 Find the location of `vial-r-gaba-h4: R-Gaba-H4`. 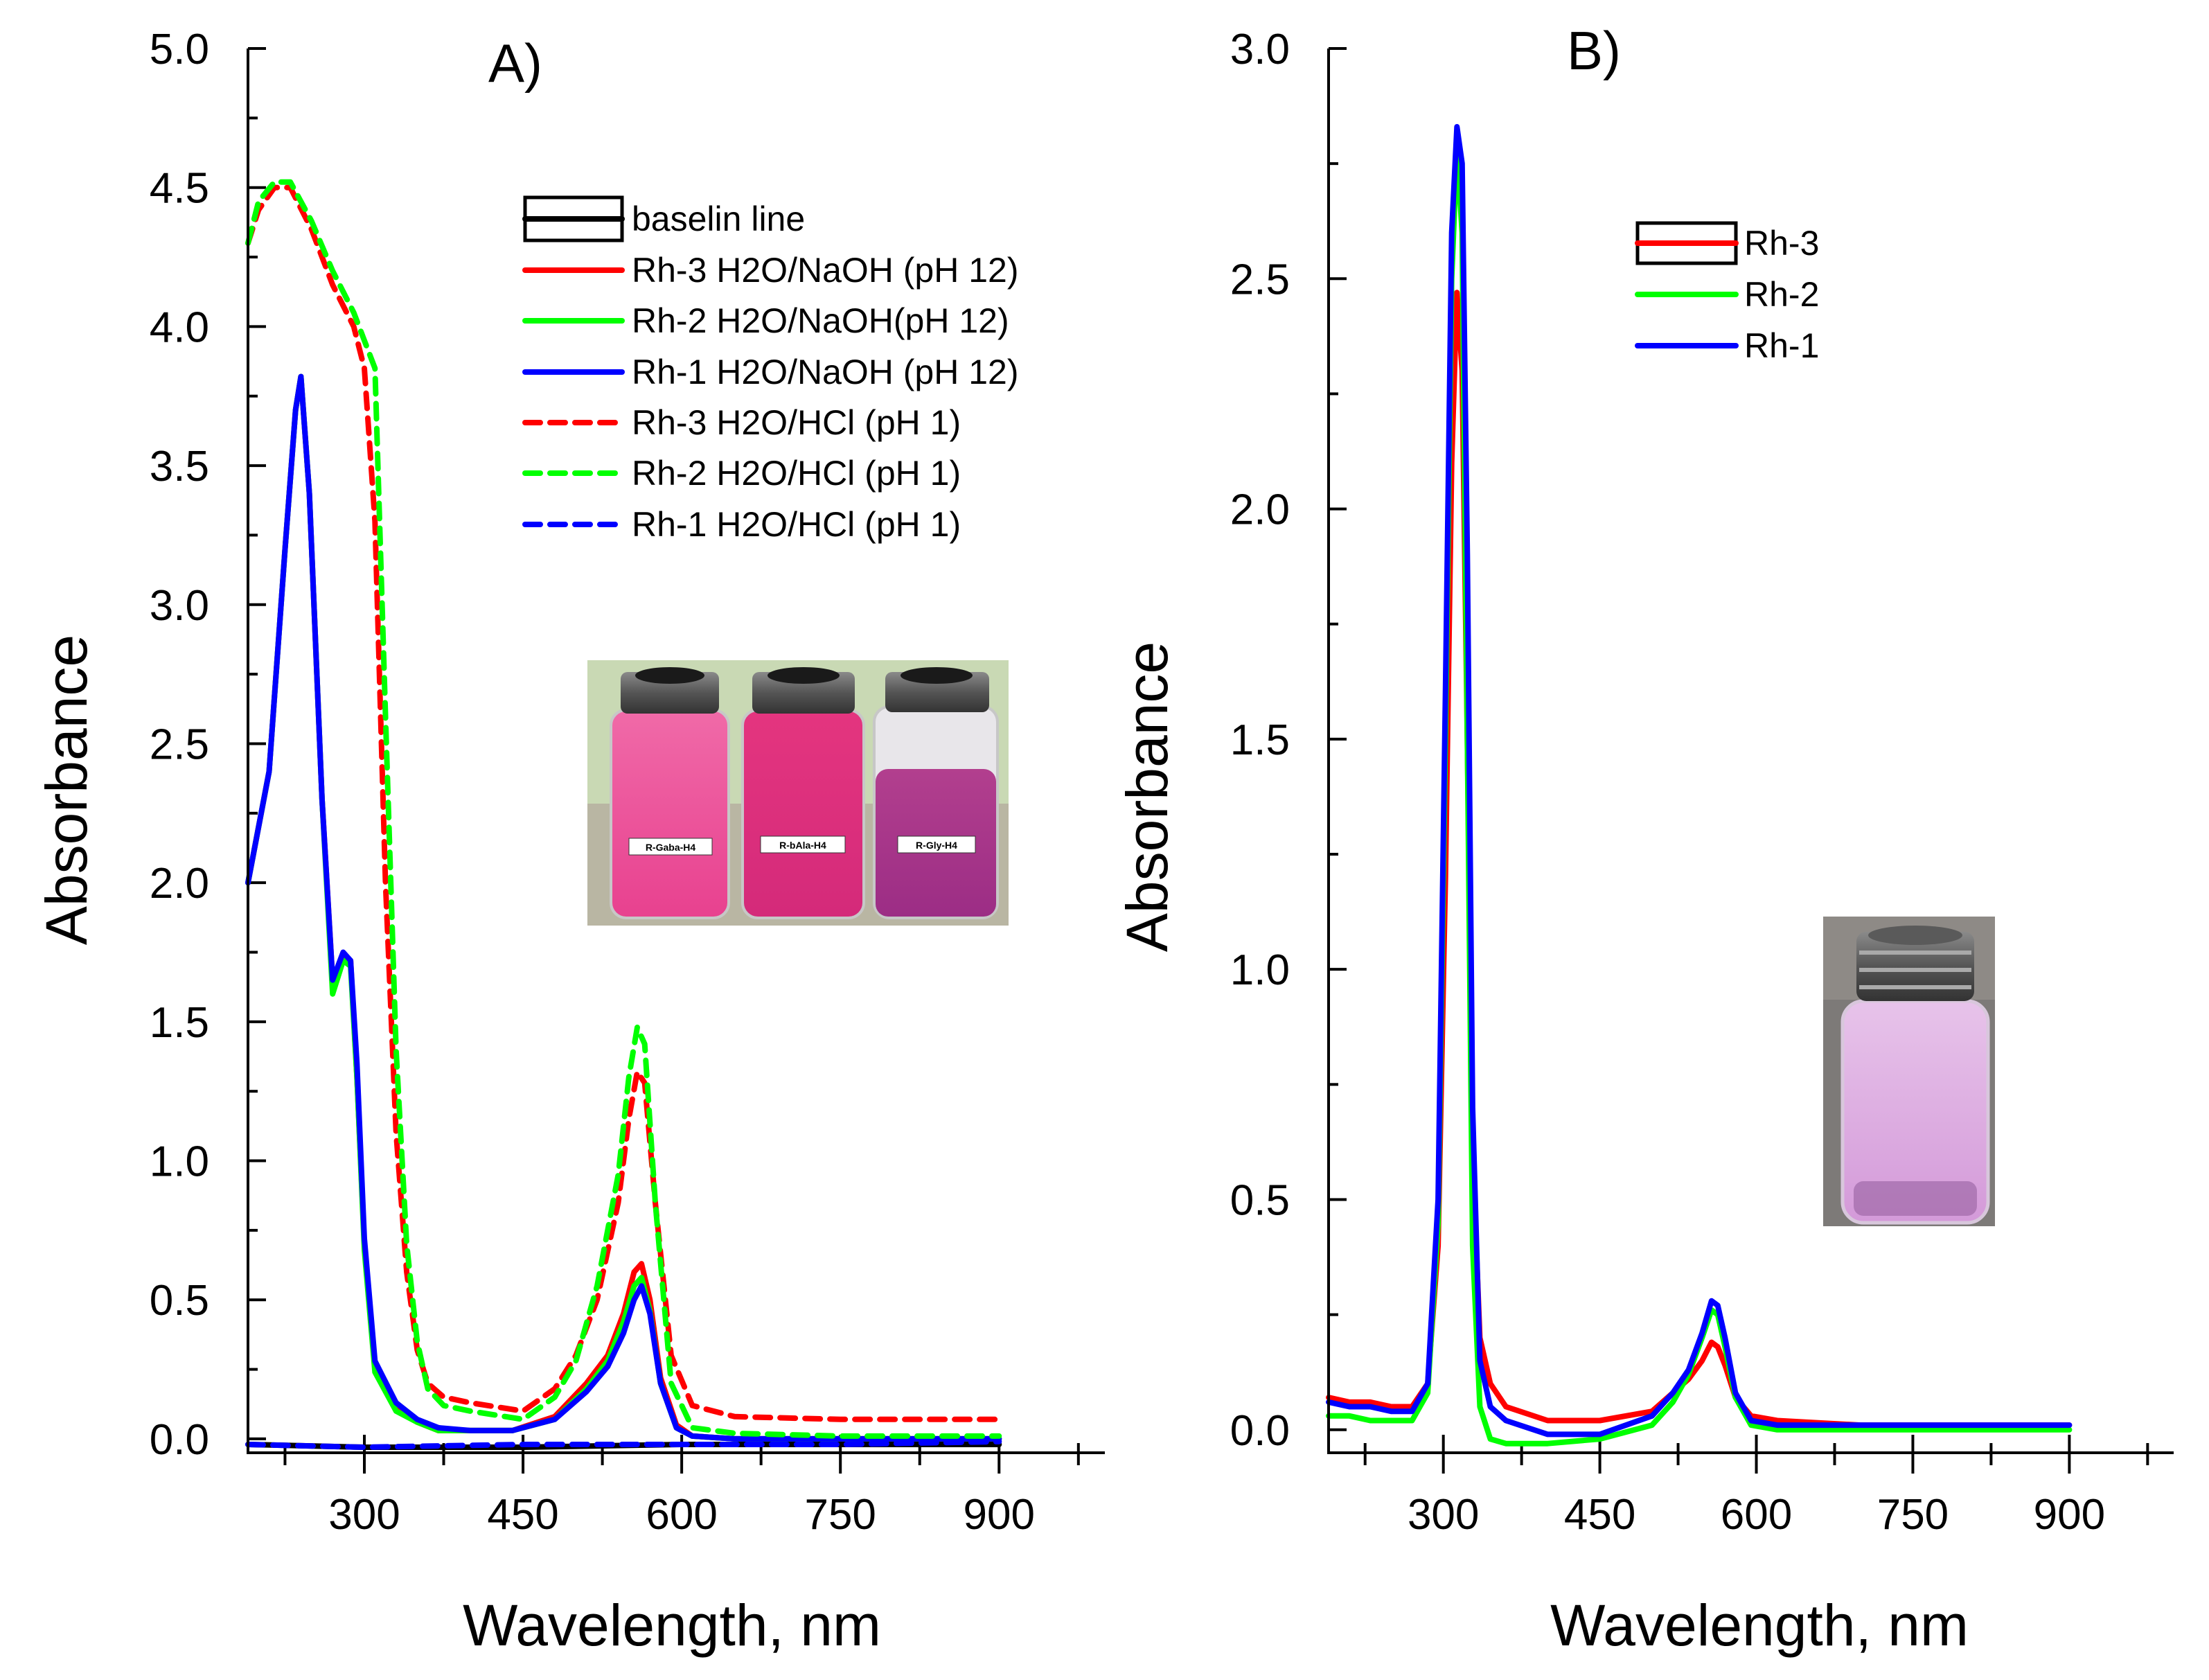

vial-r-gaba-h4: R-Gaba-H4 is located at coordinates (670, 793).